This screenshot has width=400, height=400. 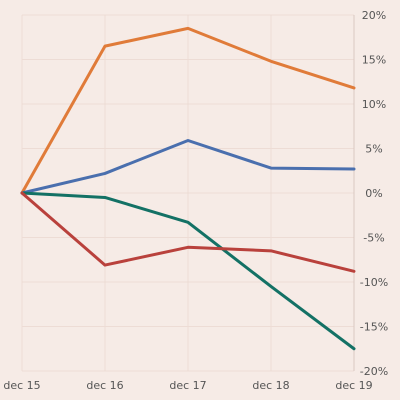 What do you see at coordinates (270, 385) in the screenshot?
I see `x-tick-label: dec 18` at bounding box center [270, 385].